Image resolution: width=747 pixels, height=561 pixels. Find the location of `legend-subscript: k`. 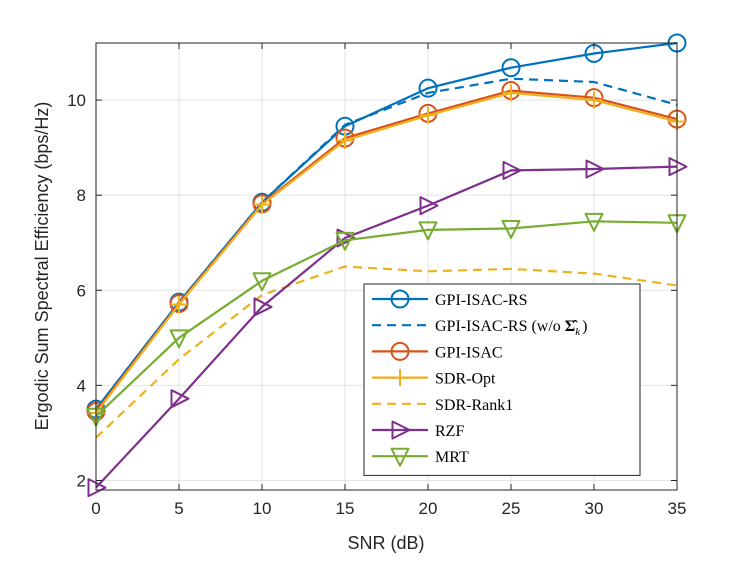

legend-subscript: k is located at coordinates (578, 332).